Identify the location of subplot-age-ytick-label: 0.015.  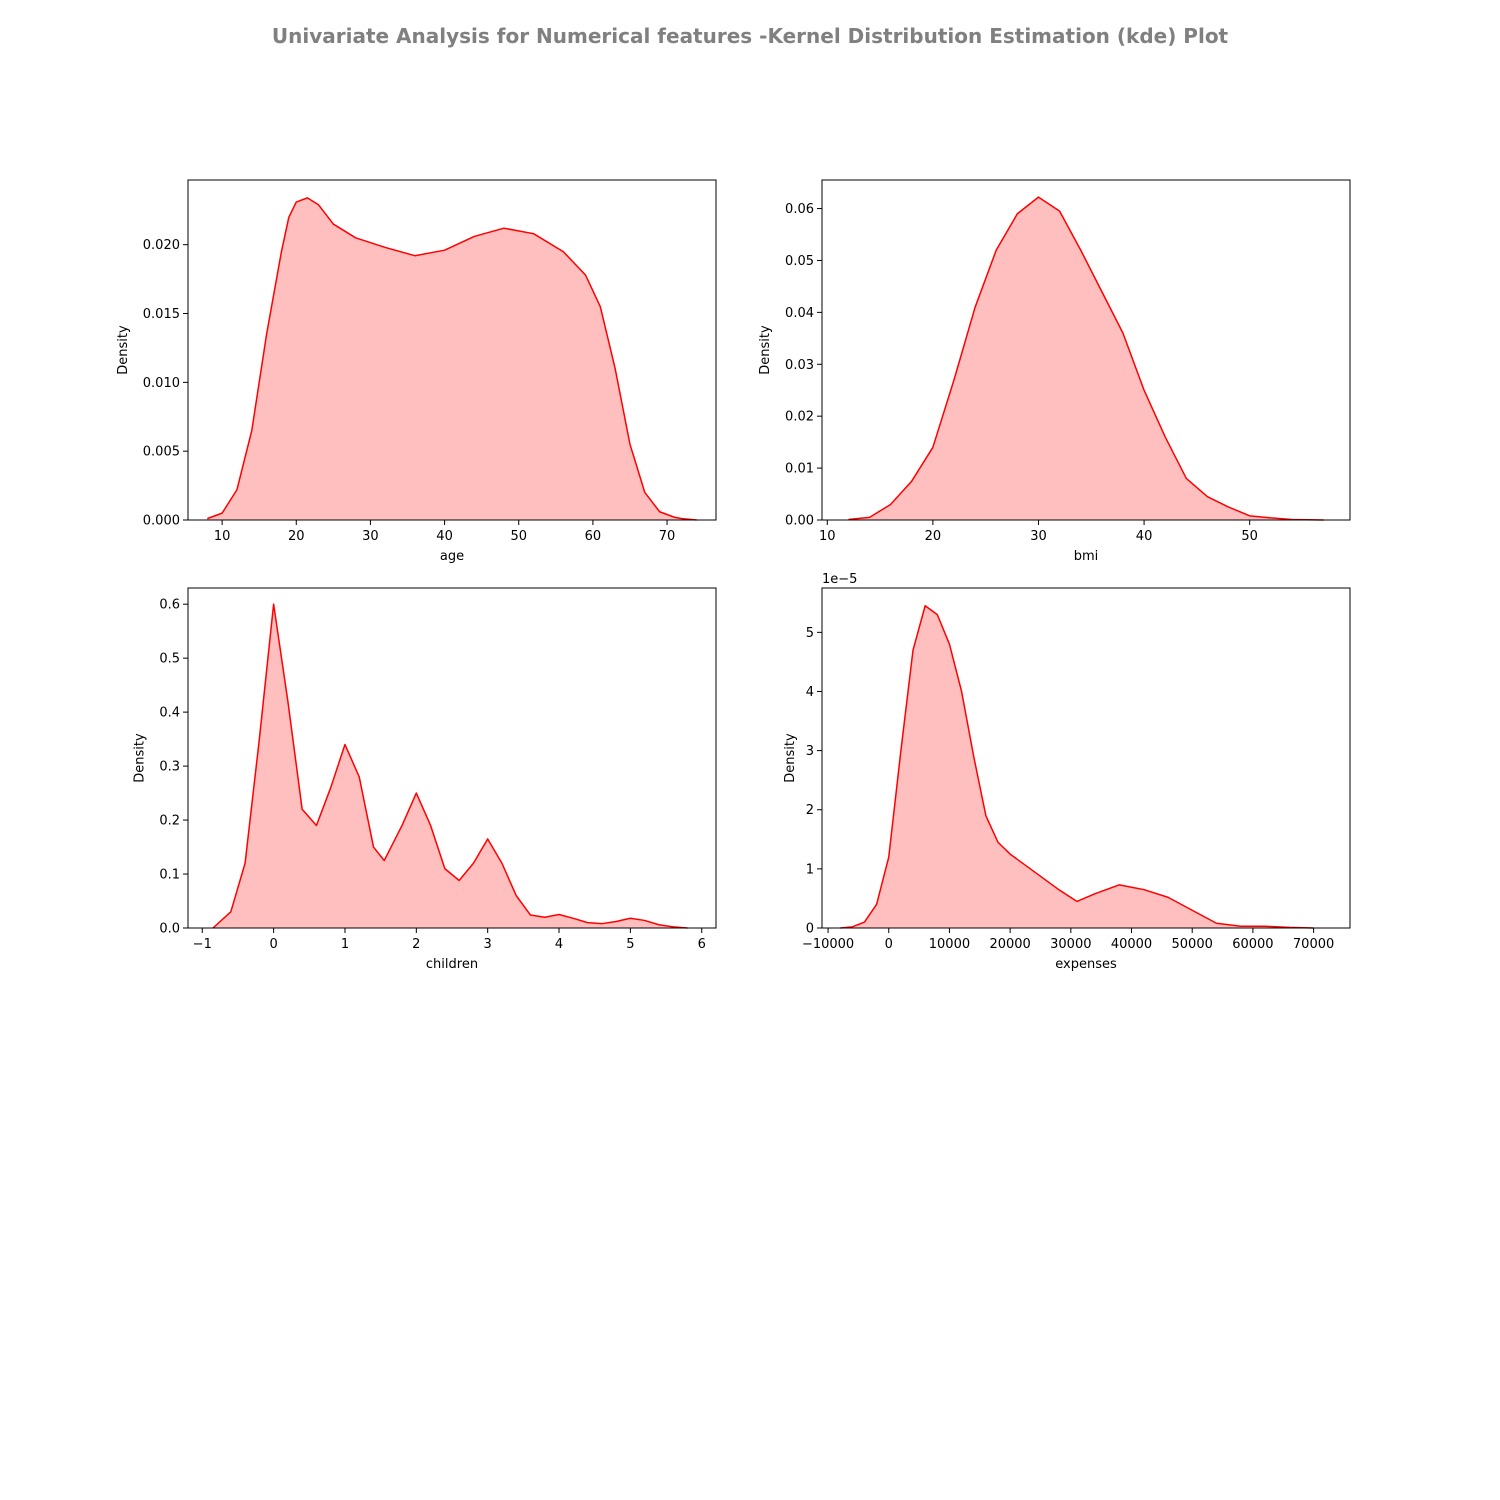
(161, 314).